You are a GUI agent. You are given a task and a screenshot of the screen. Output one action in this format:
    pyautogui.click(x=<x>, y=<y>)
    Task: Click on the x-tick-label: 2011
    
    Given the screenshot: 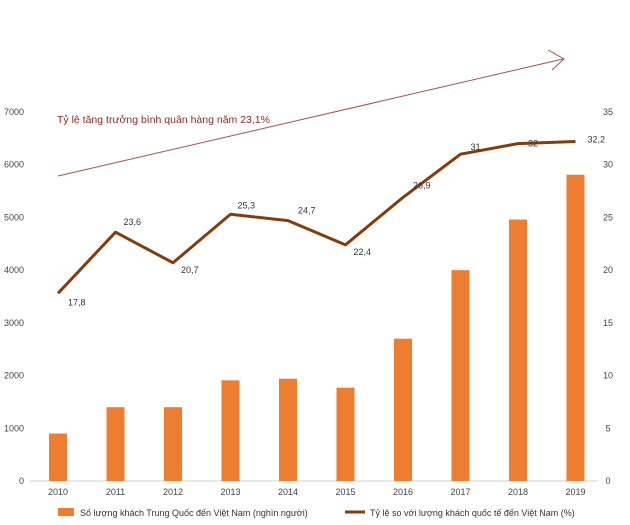 What is the action you would take?
    pyautogui.click(x=115, y=492)
    